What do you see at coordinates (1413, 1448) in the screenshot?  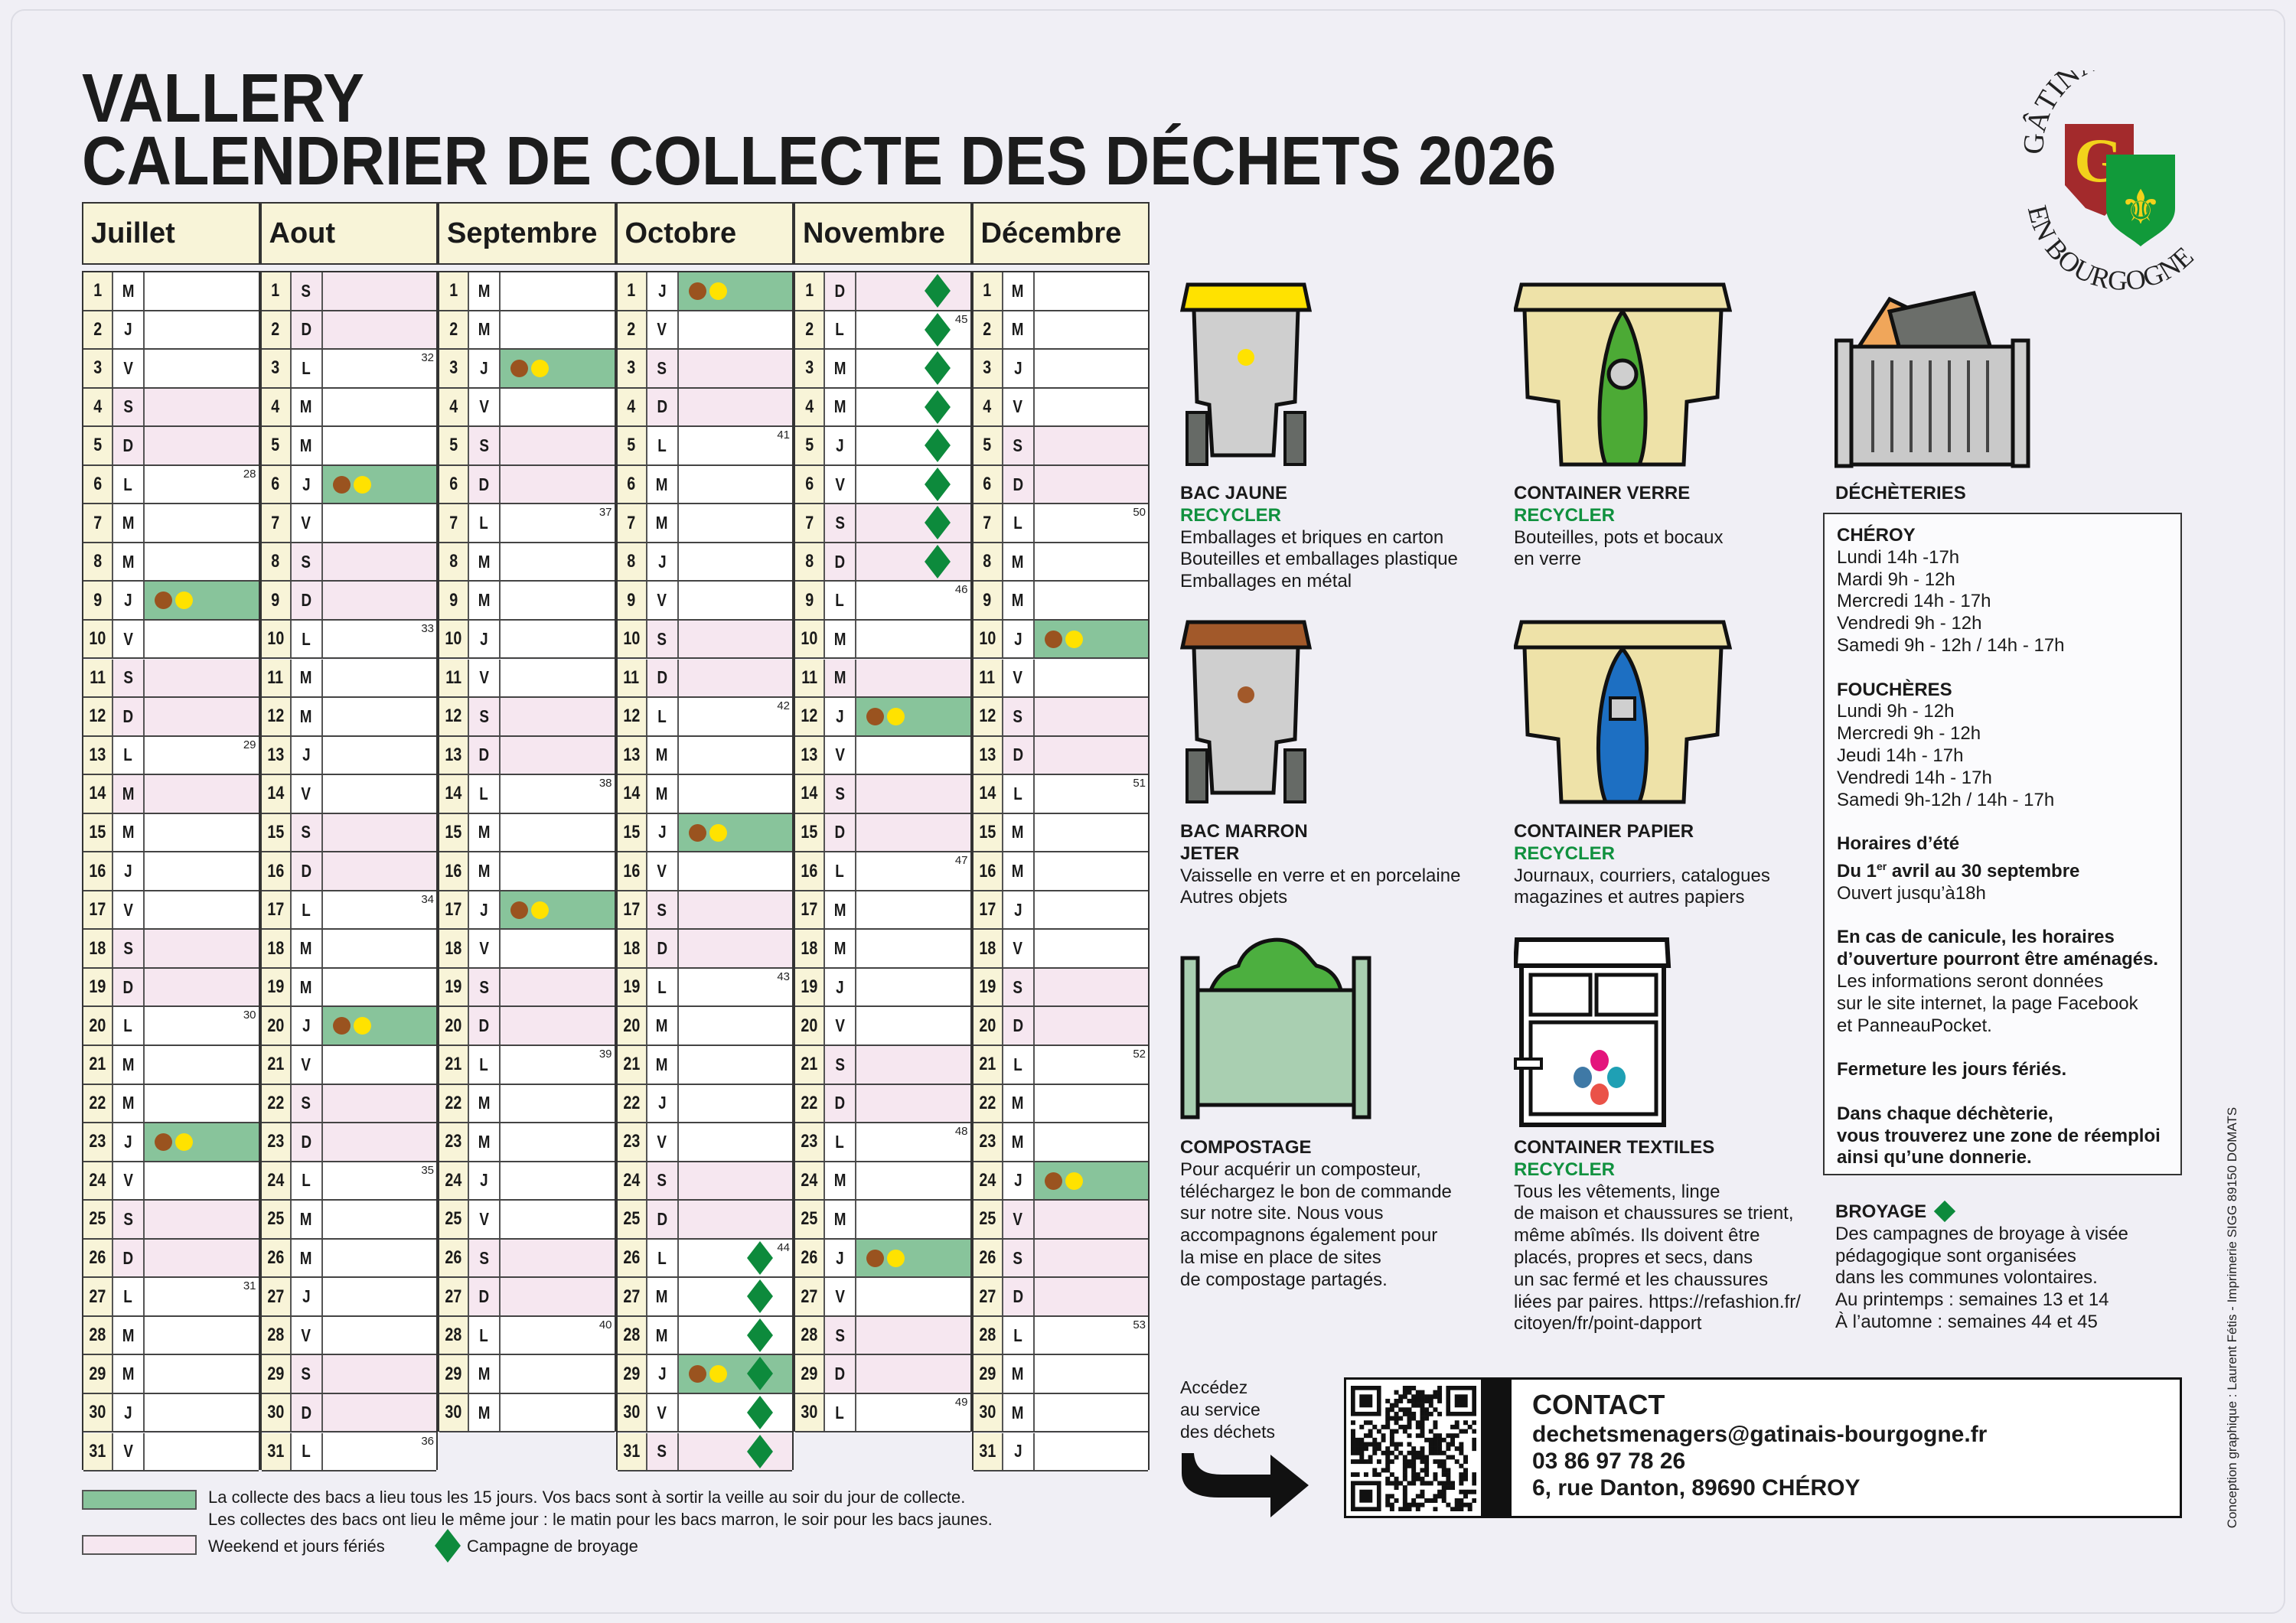 I see `qr-code` at bounding box center [1413, 1448].